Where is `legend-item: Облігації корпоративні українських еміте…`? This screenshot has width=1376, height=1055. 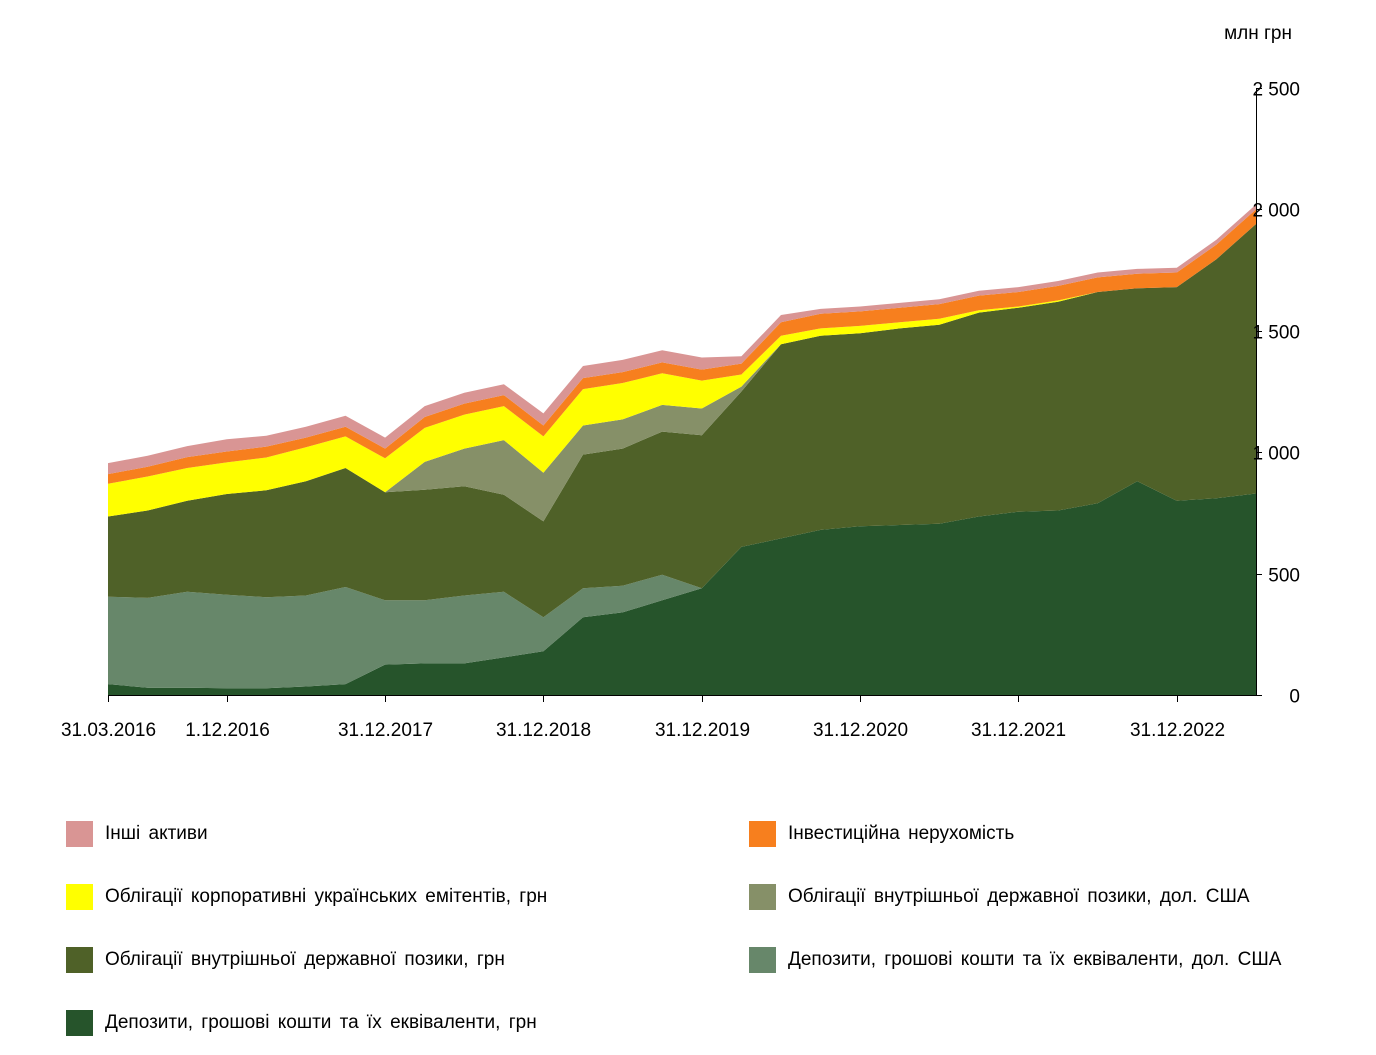 legend-item: Облігації корпоративні українських еміте… is located at coordinates (306, 897).